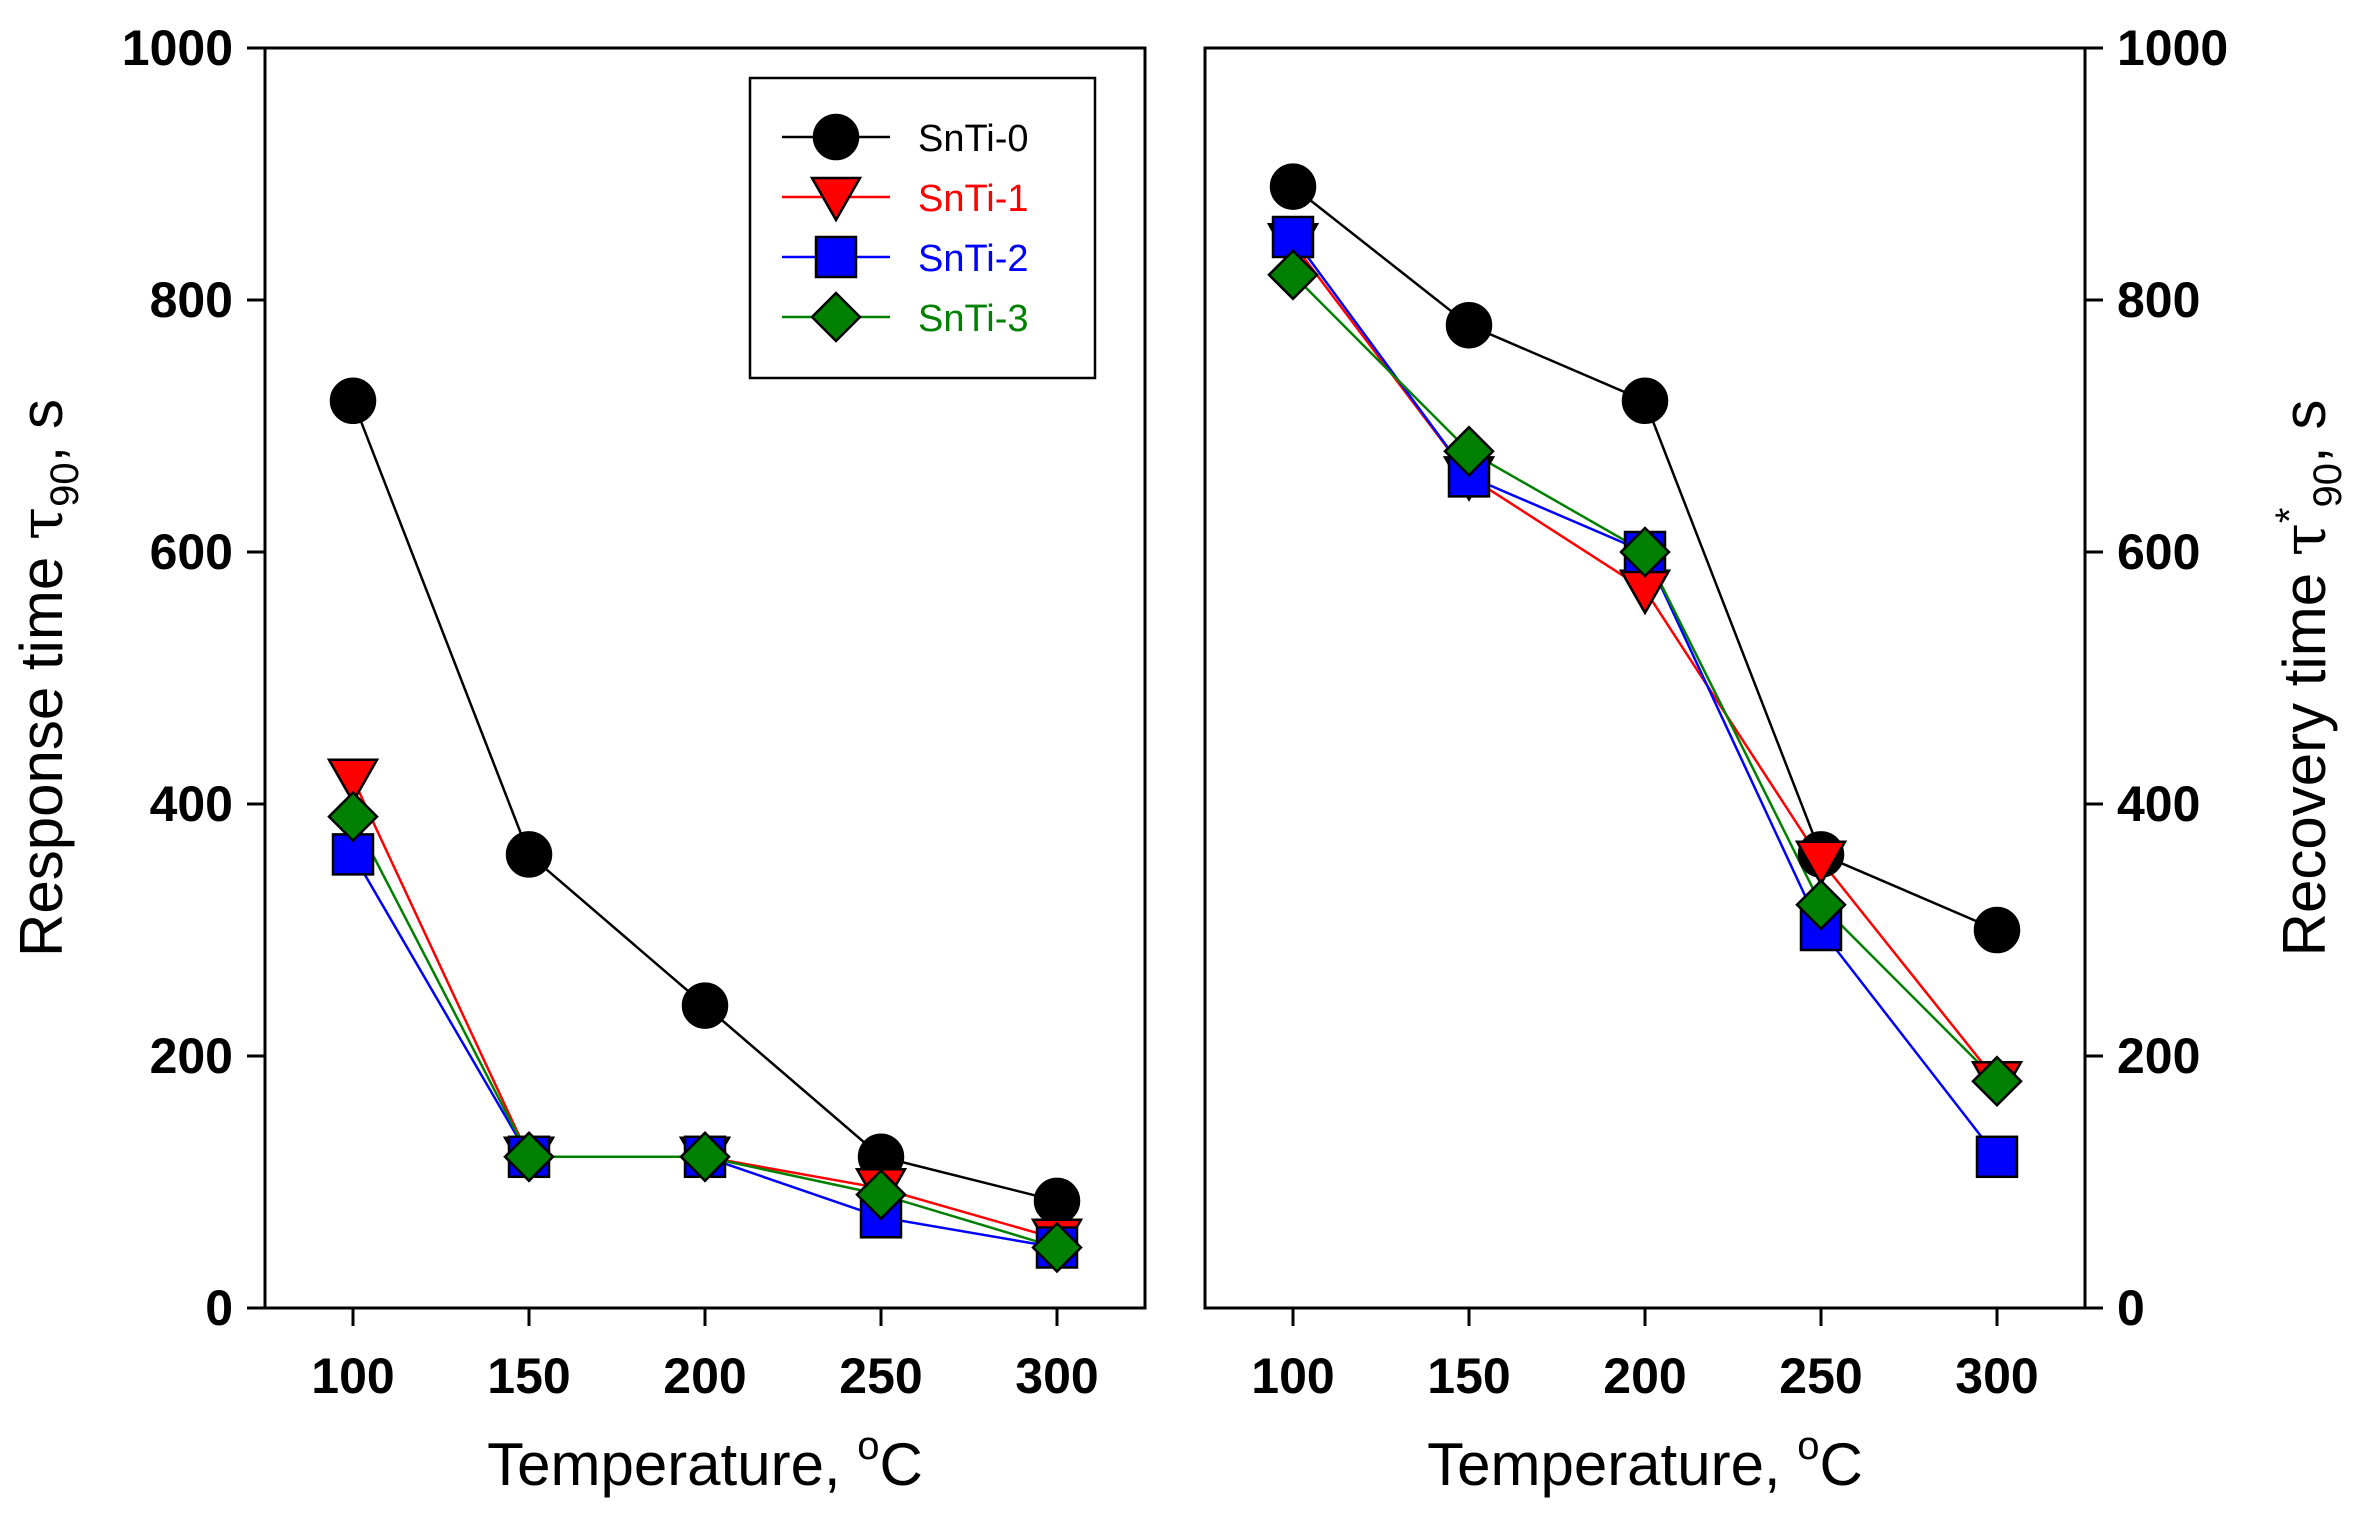  I want to click on legend-label: SnTi-0, so click(973, 139).